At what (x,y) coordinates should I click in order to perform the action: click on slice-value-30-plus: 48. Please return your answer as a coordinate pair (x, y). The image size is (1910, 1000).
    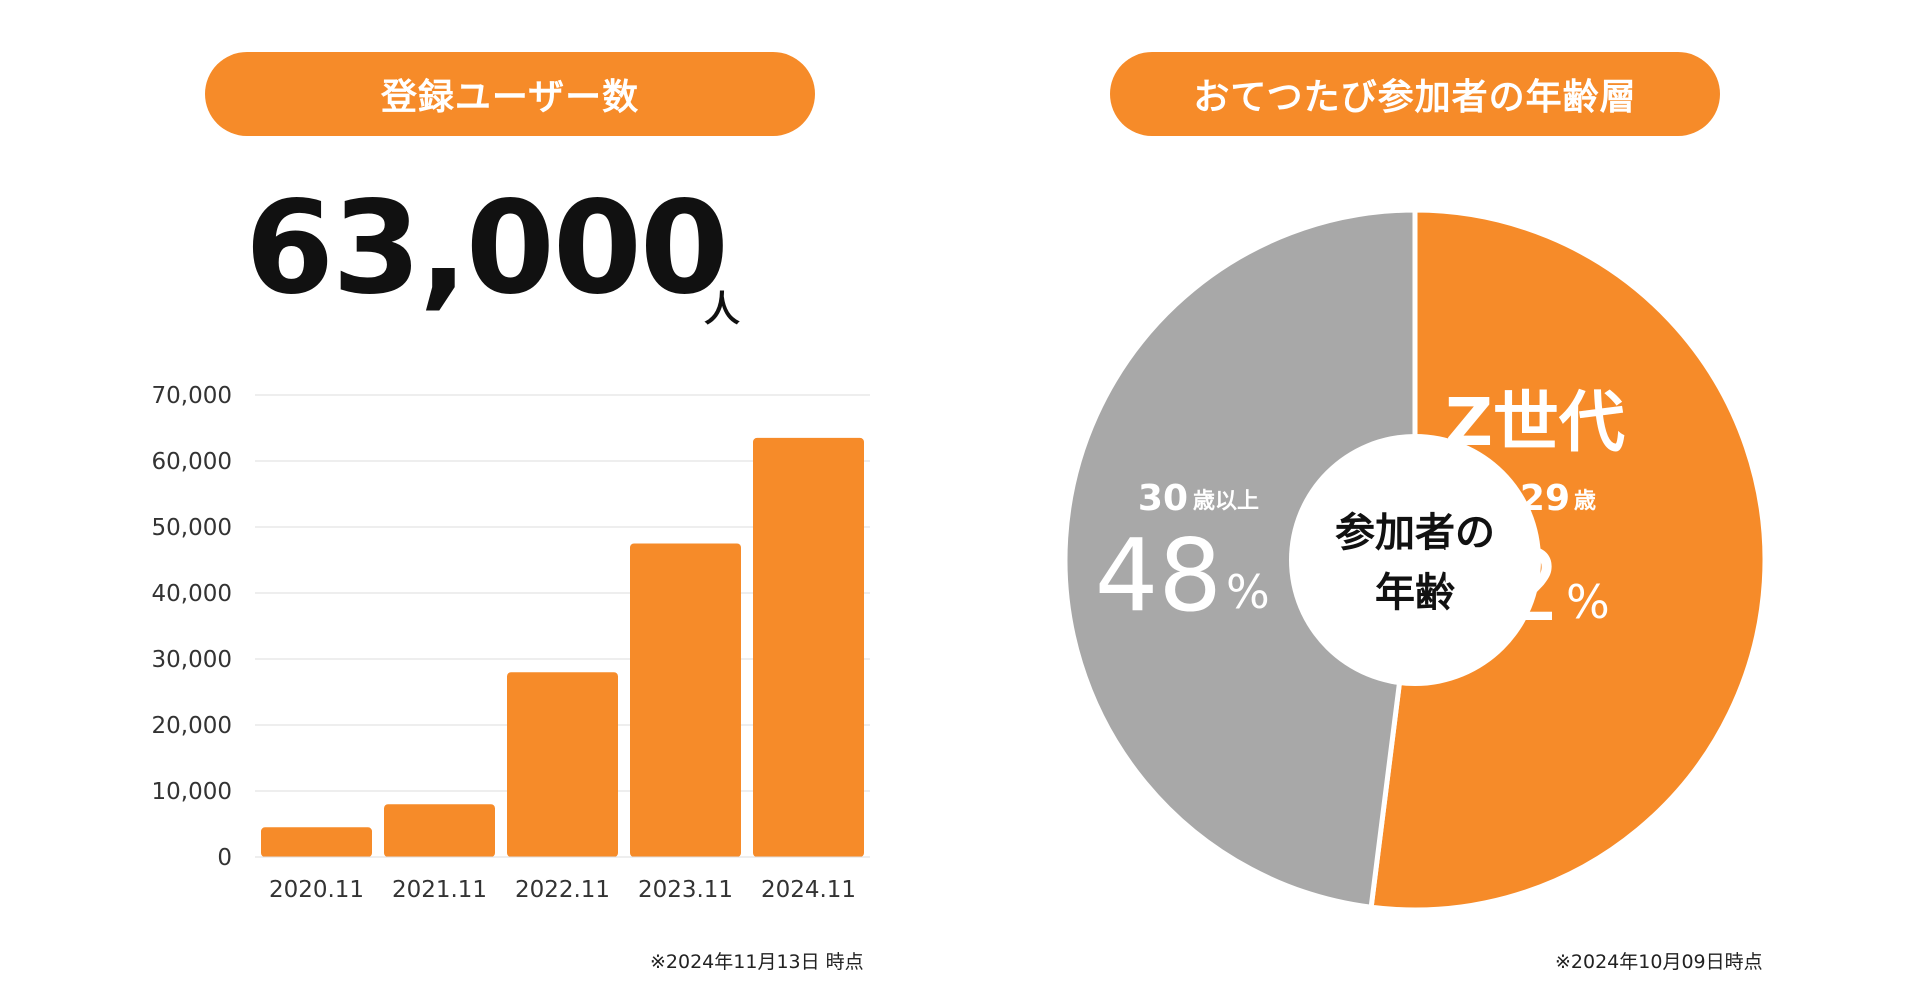
    Looking at the image, I should click on (1158, 575).